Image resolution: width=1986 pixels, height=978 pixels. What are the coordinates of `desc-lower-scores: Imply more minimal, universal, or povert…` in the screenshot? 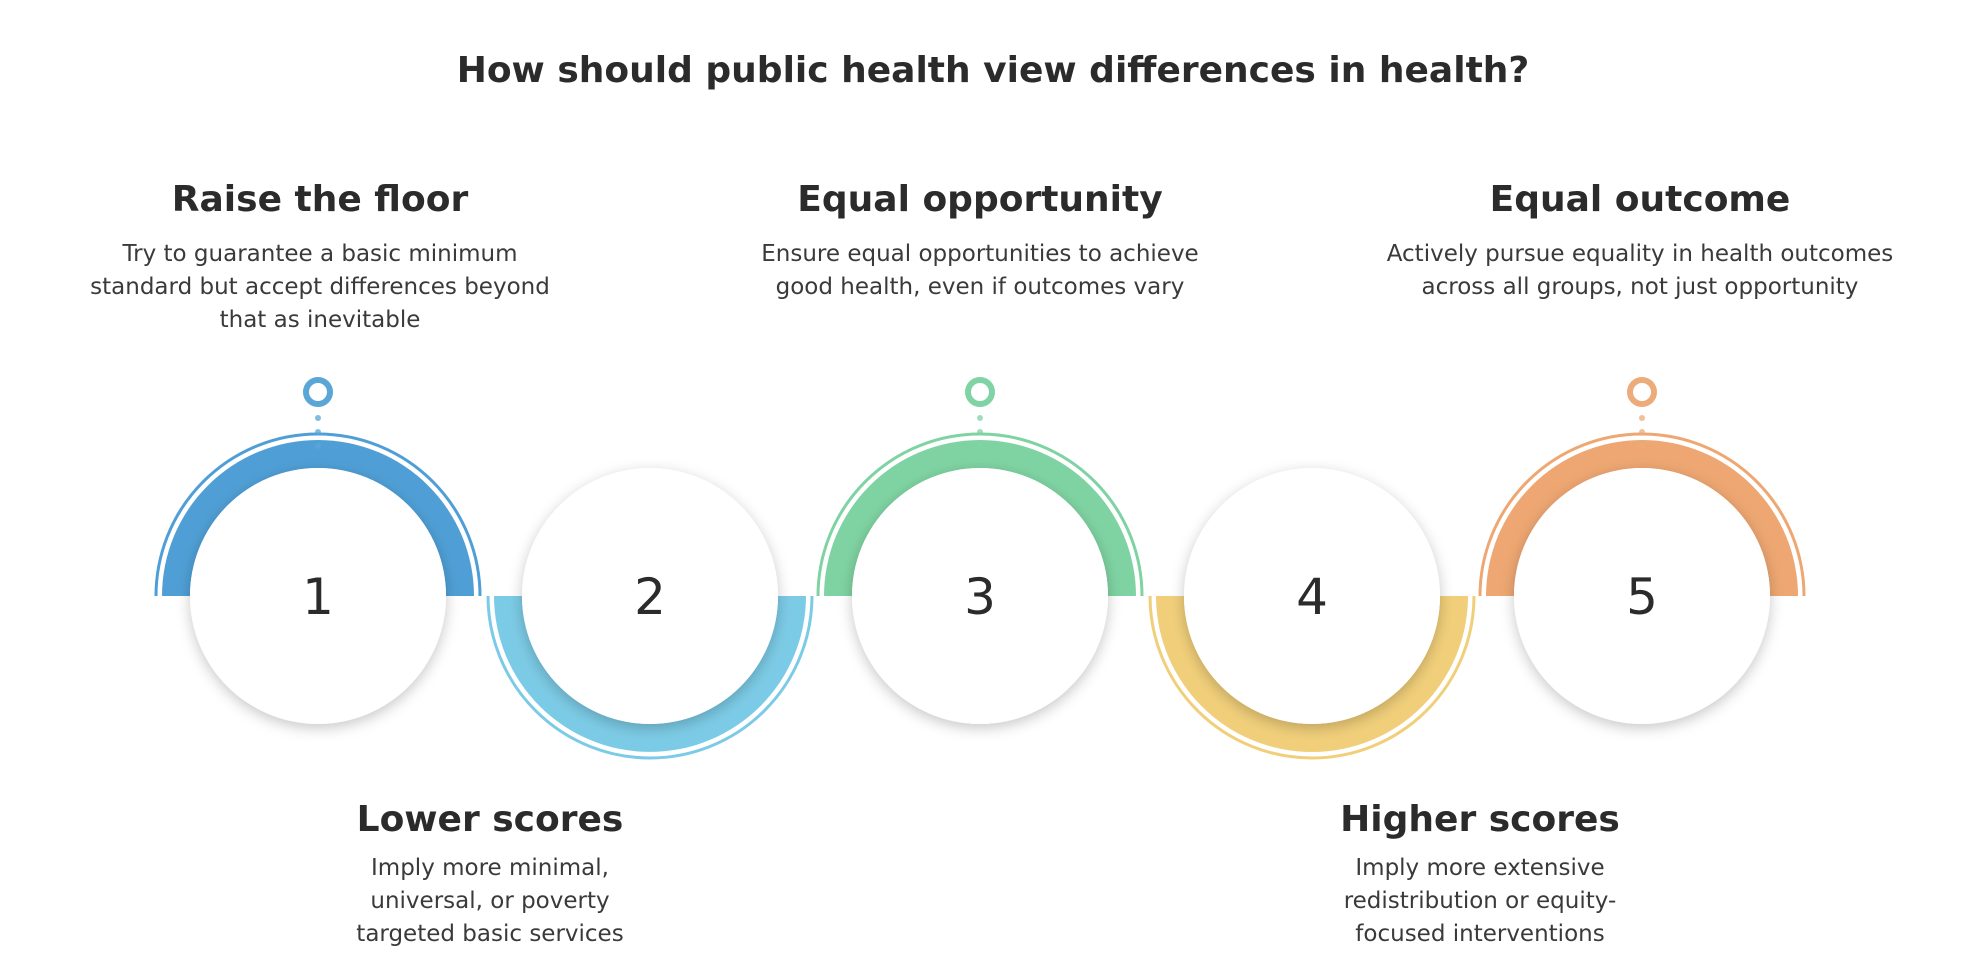 It's located at (490, 901).